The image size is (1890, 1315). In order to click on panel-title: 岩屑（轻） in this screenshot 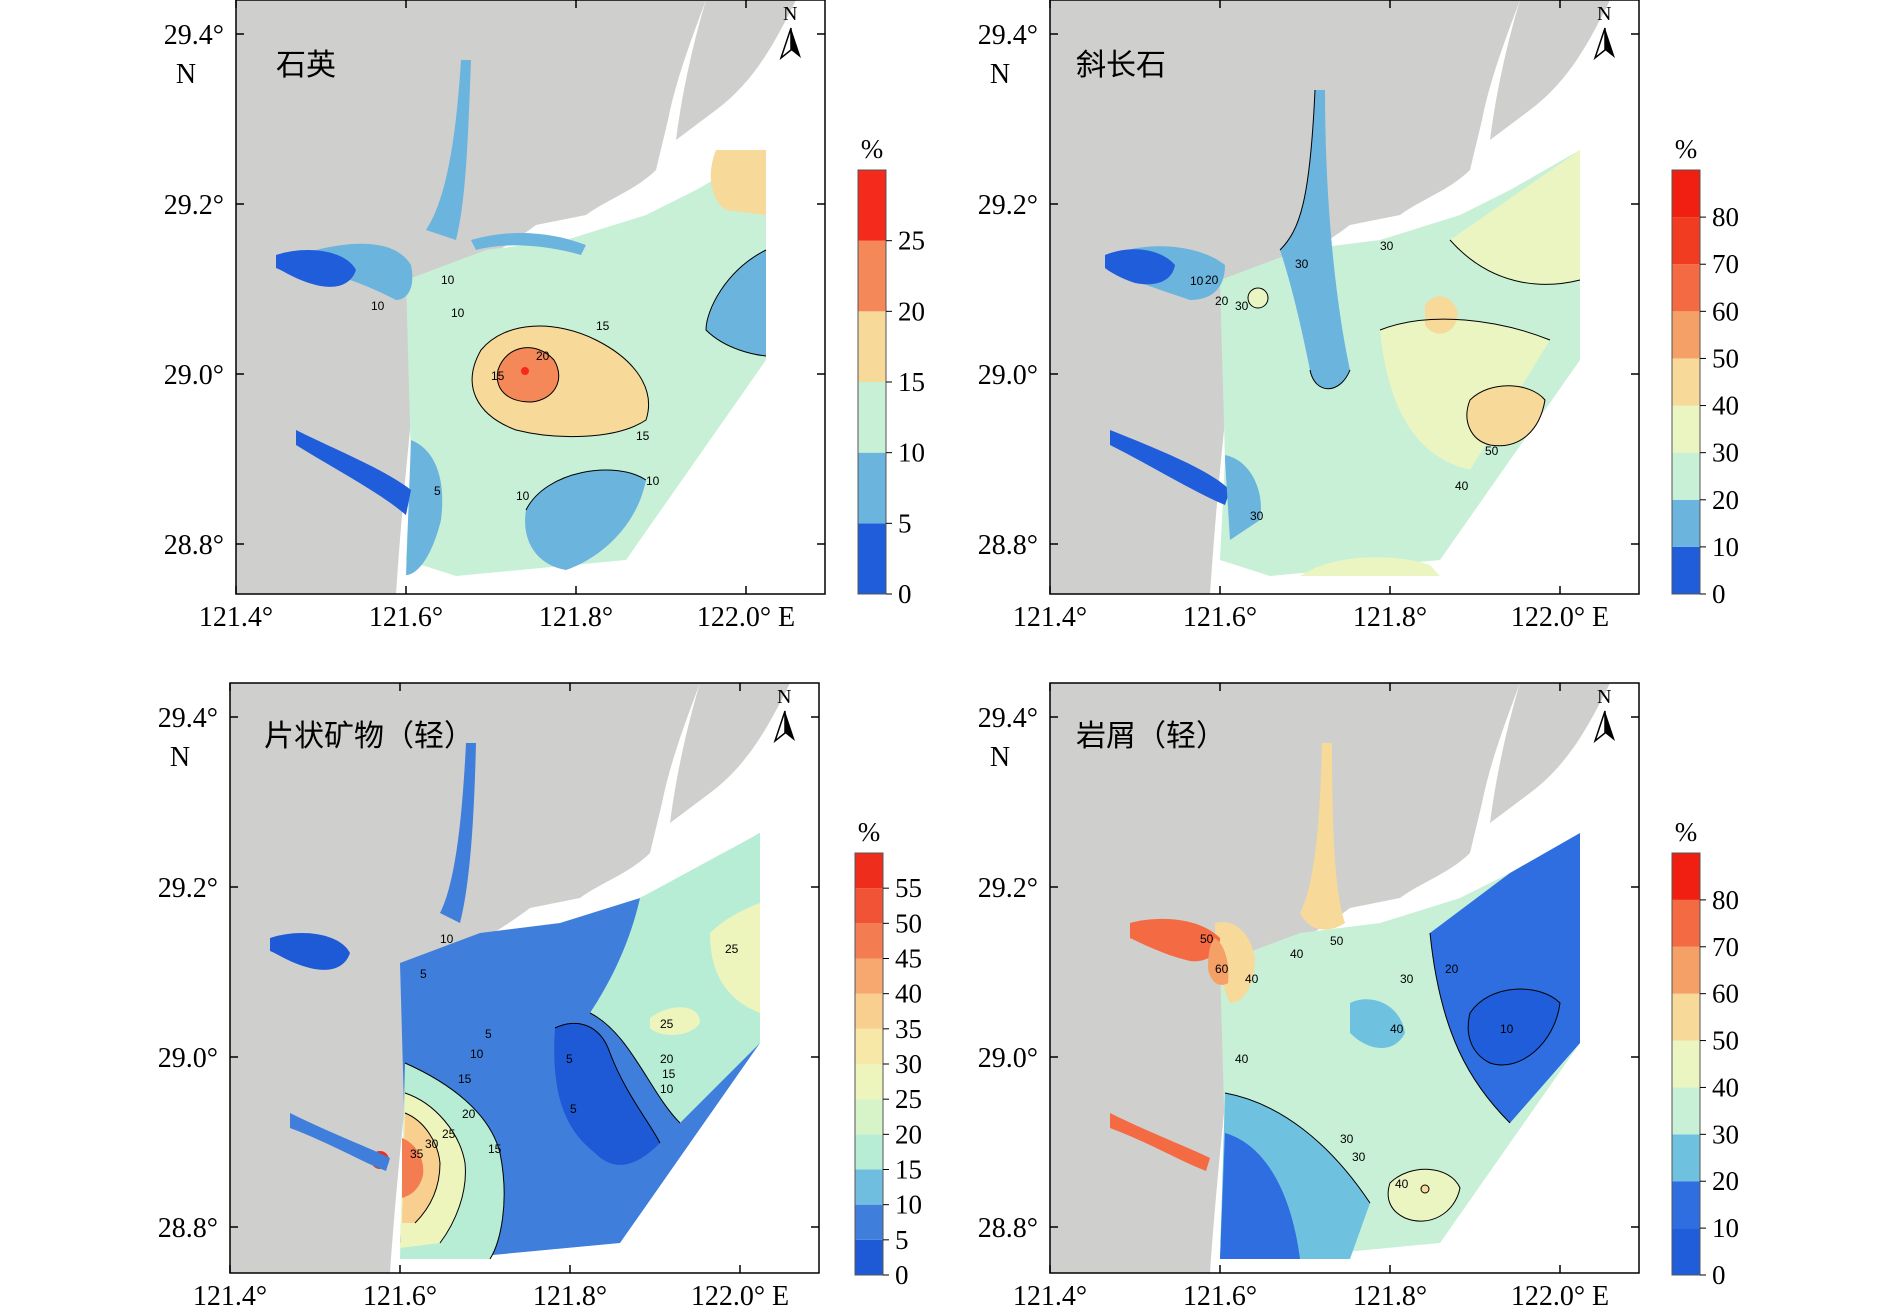, I will do `click(1151, 736)`.